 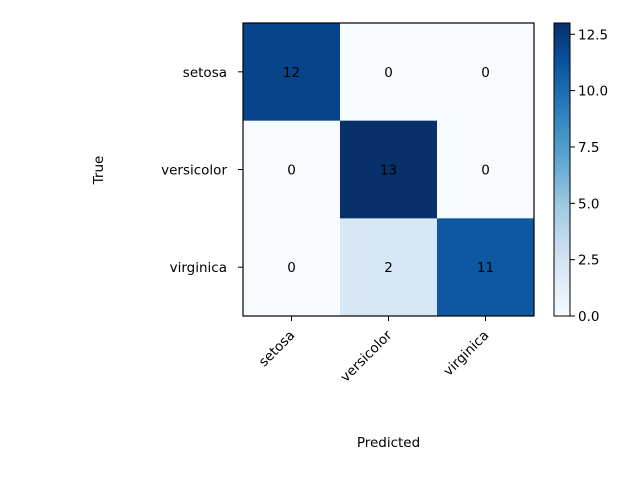 I want to click on y-tick-label-2: virginica, so click(x=198, y=268).